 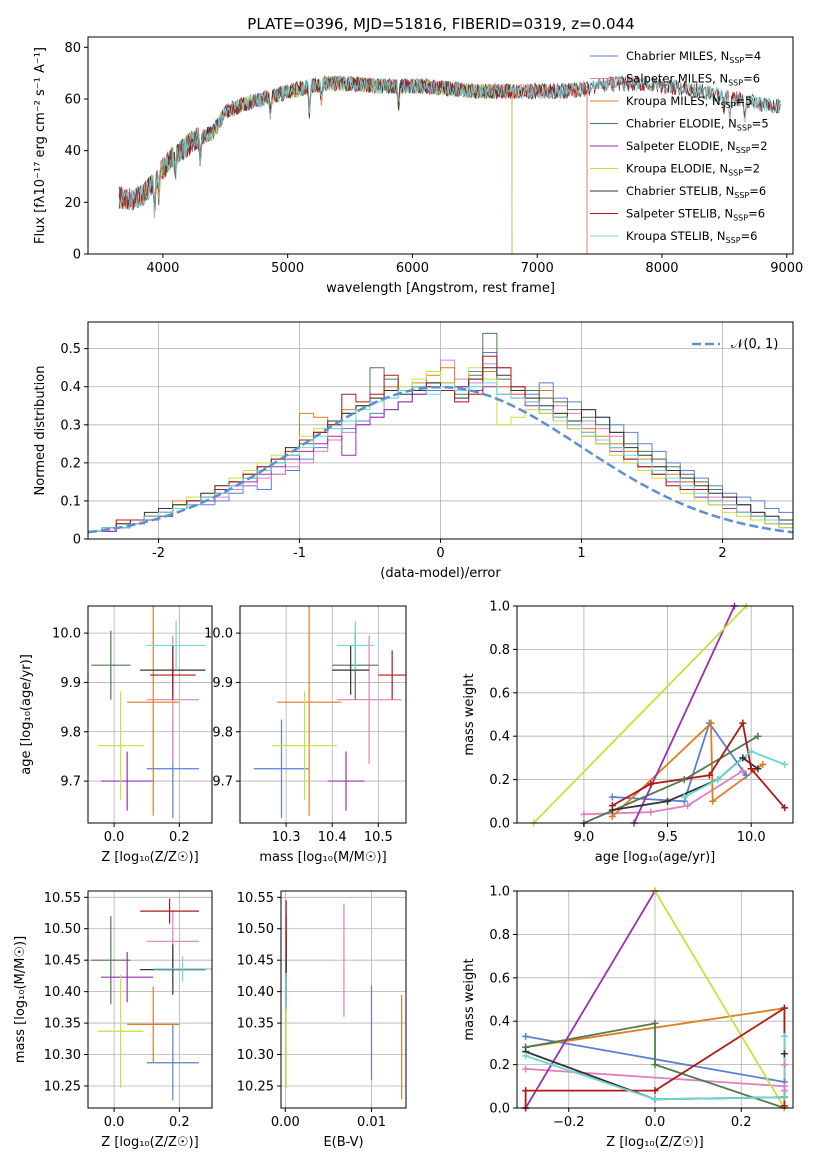 I want to click on legend-label: Chabrier ELODIE, NSSP=5, so click(x=697, y=125).